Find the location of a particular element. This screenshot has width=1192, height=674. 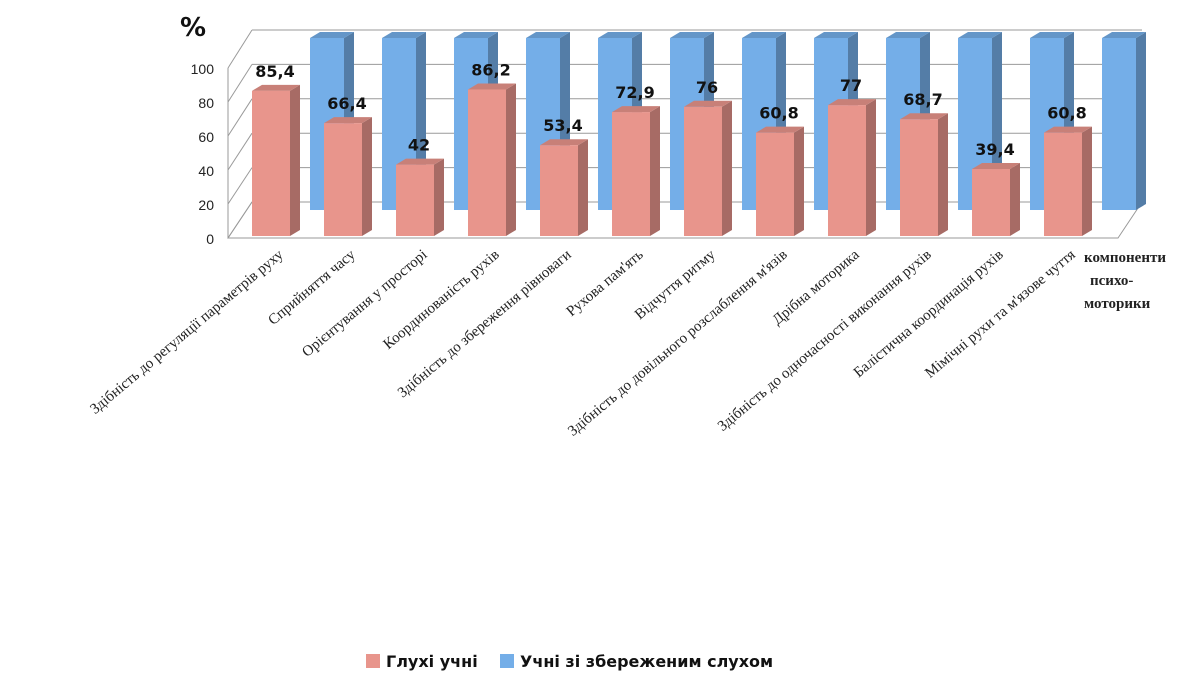

data-label-deaf-6: 76 is located at coordinates (707, 87).